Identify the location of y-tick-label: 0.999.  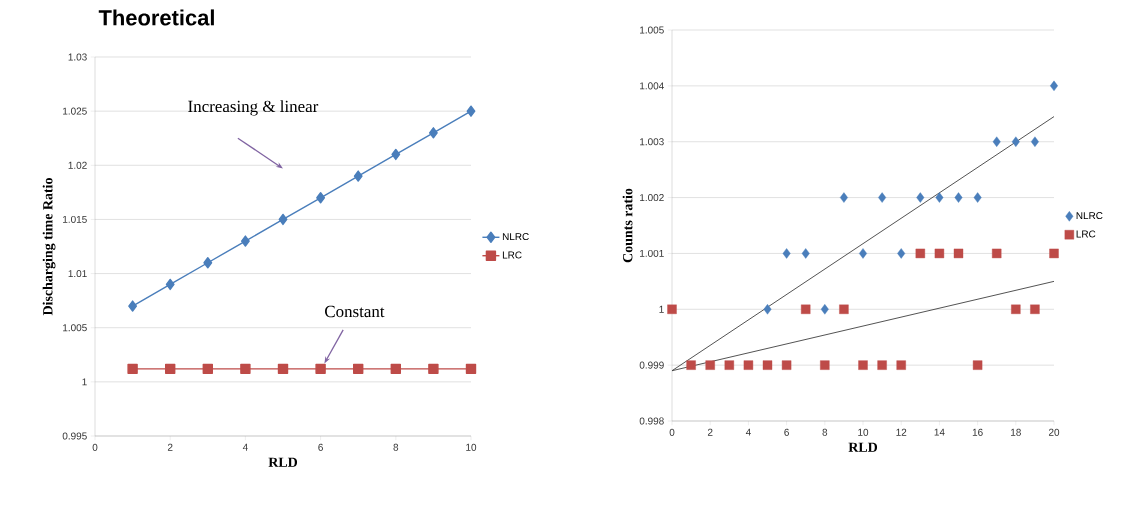
(651, 365).